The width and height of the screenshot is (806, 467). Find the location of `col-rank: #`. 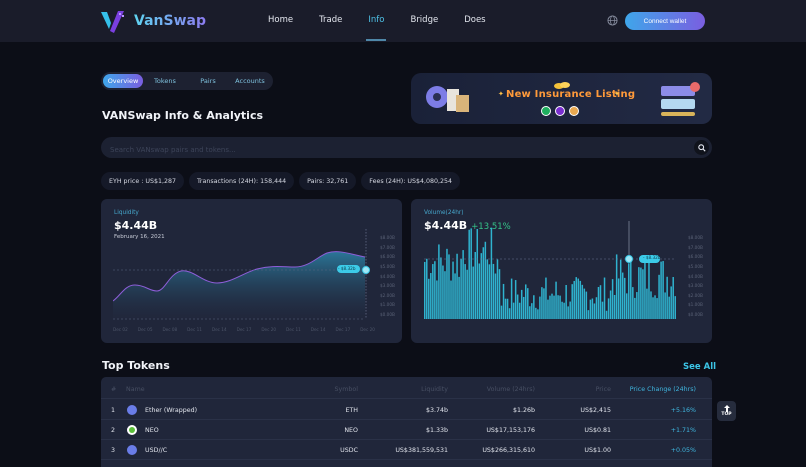

col-rank: # is located at coordinates (114, 389).